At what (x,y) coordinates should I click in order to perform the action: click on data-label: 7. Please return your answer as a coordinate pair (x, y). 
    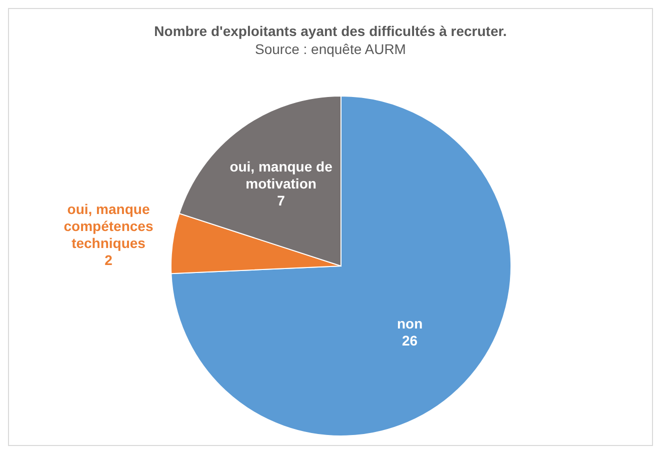
    Looking at the image, I should click on (281, 200).